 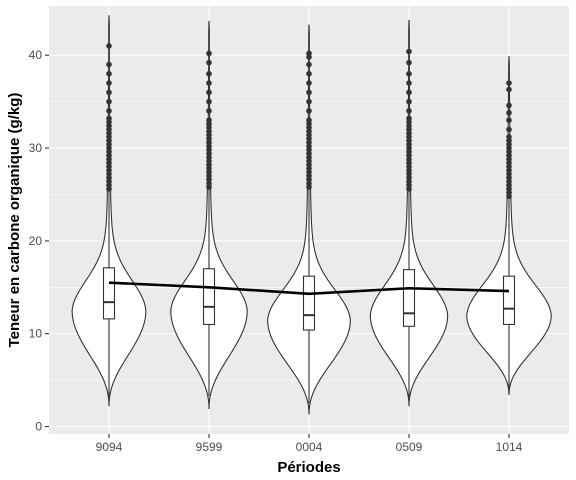 What do you see at coordinates (308, 467) in the screenshot?
I see `x-axis-title: Périodes` at bounding box center [308, 467].